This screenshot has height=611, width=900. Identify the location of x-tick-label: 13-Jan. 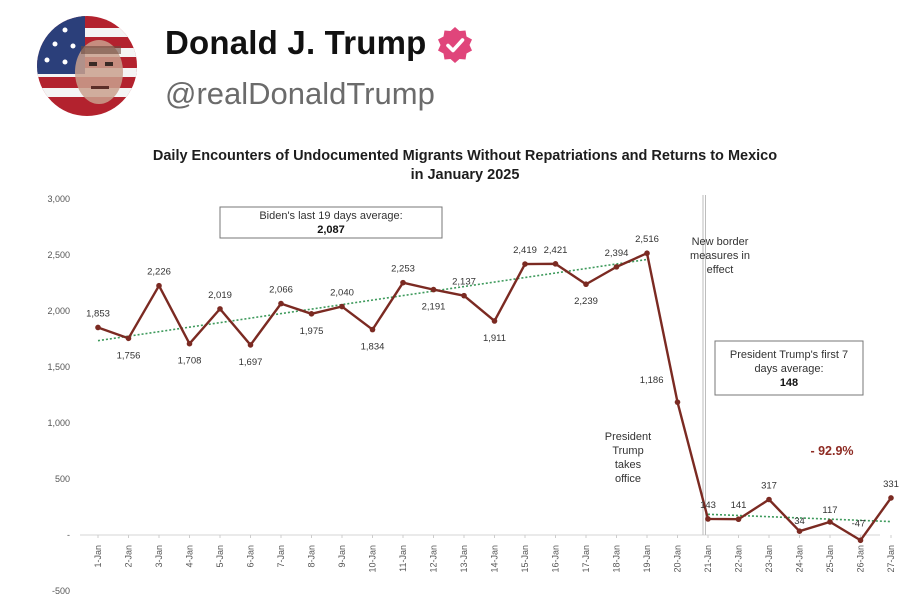
(464, 559).